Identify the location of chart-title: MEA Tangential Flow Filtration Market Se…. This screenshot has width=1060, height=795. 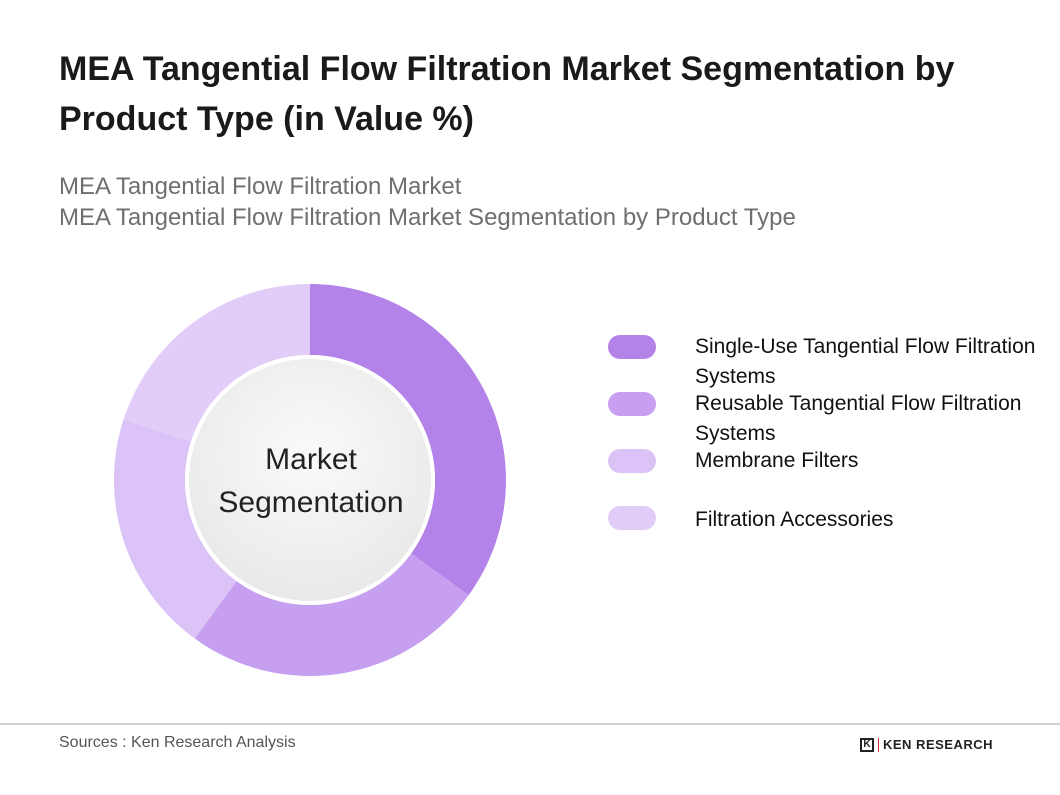
(507, 94).